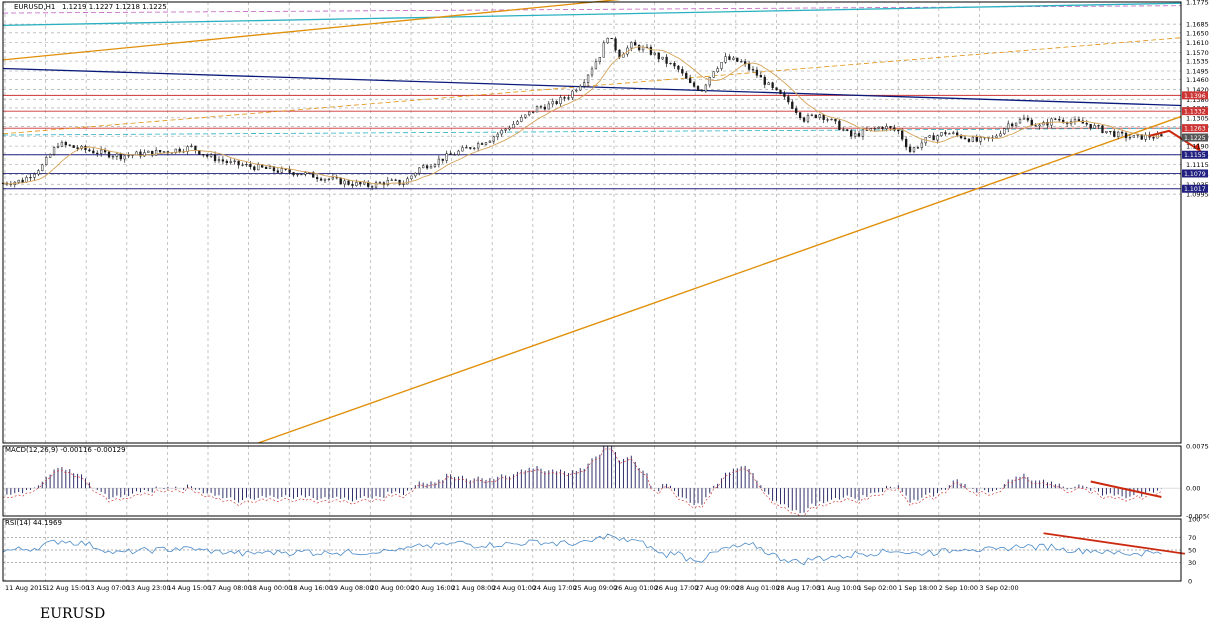 This screenshot has width=1209, height=625. What do you see at coordinates (1195, 129) in the screenshot?
I see `price-label: 1.1263` at bounding box center [1195, 129].